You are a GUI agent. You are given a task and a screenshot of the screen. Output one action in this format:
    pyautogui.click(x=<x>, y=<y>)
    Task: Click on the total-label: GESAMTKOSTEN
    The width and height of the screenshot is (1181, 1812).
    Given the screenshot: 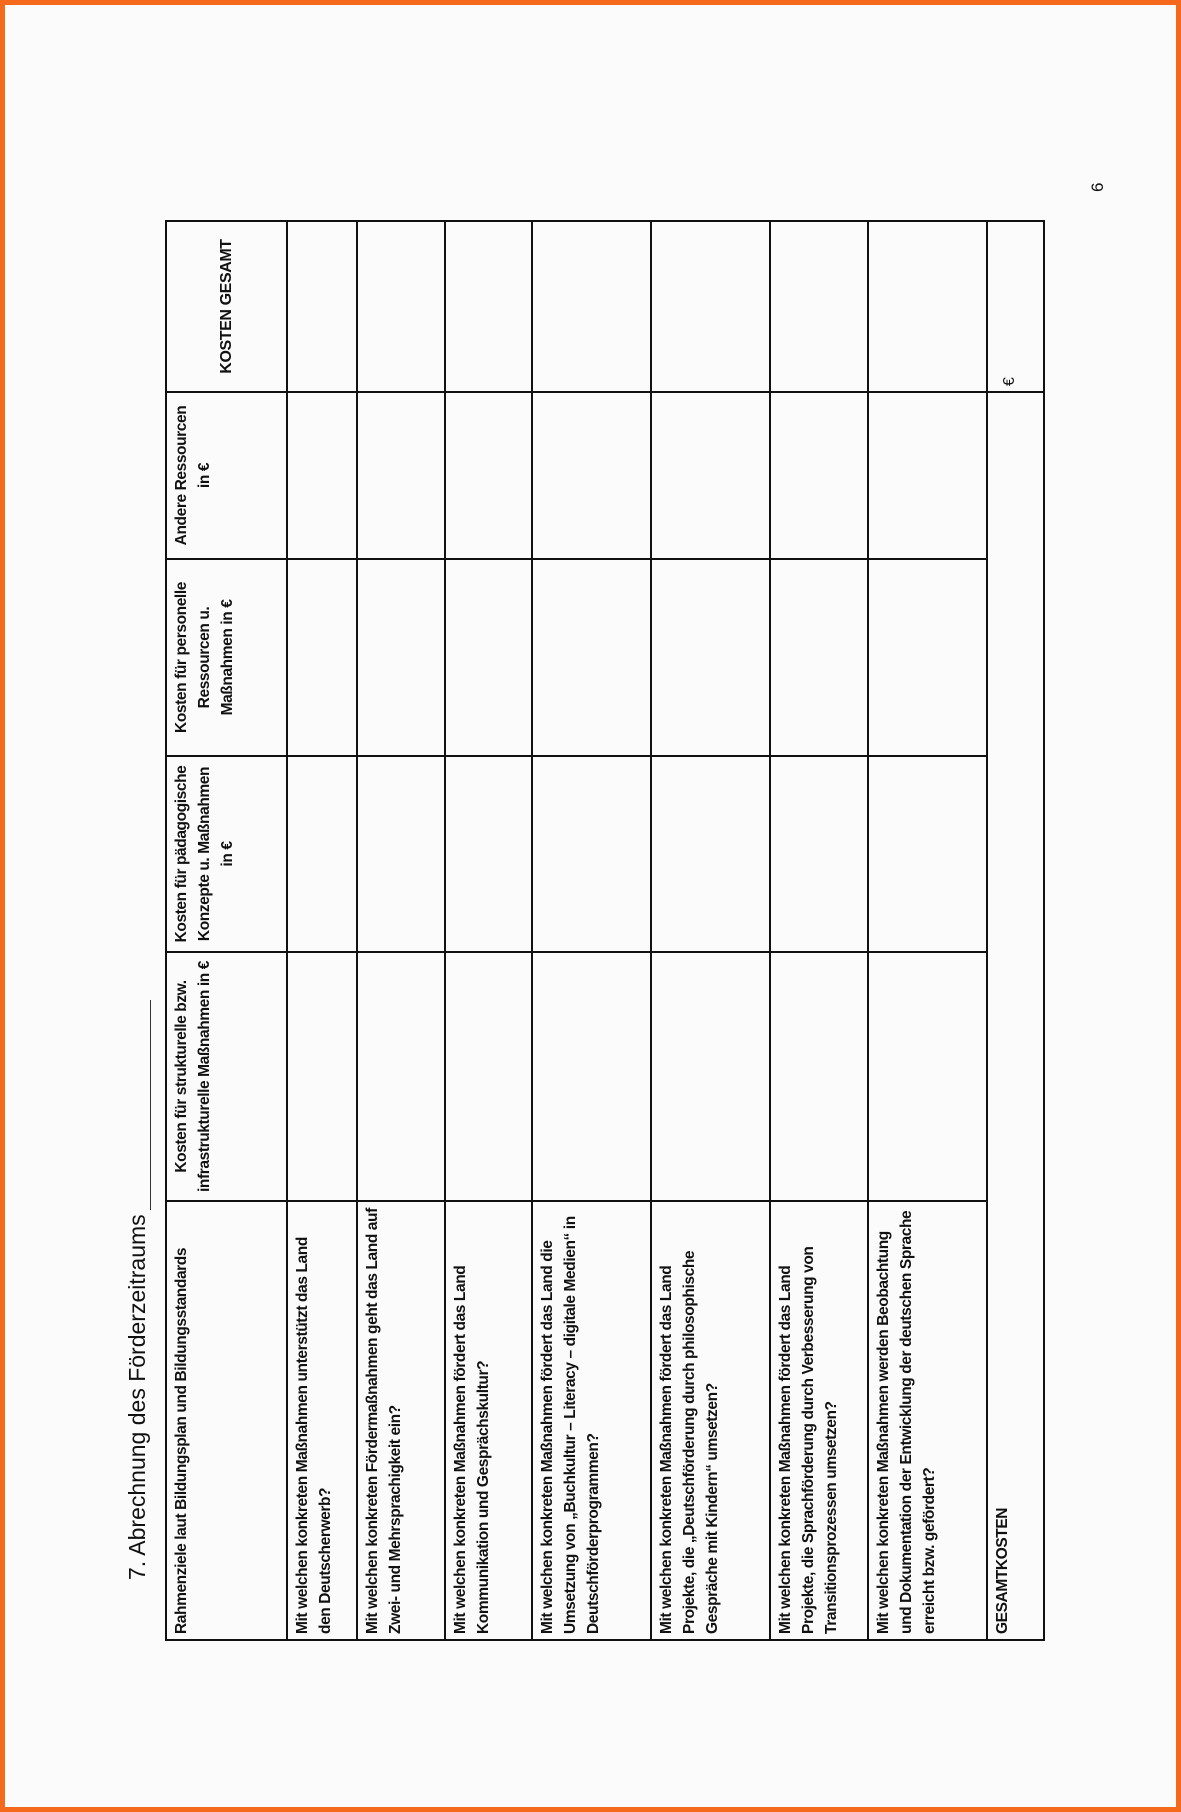 What is the action you would take?
    pyautogui.click(x=1015, y=1016)
    